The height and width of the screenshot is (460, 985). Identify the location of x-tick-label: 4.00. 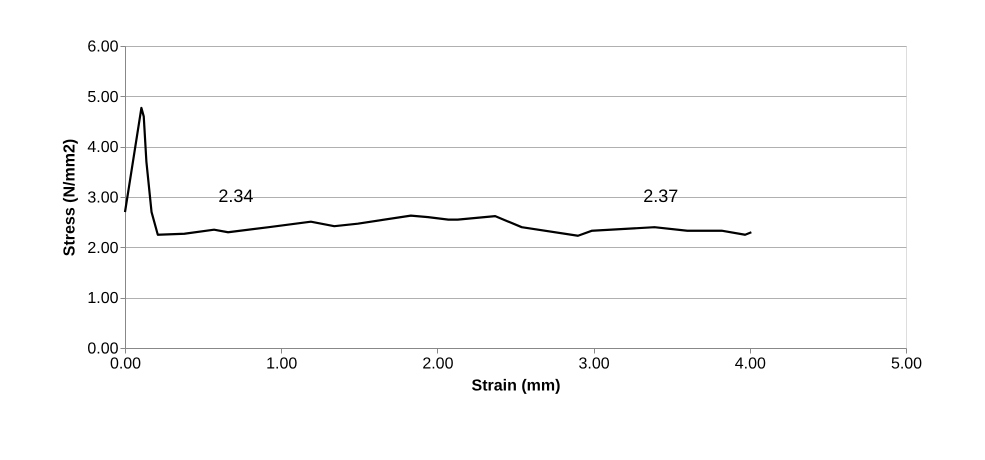
(750, 364).